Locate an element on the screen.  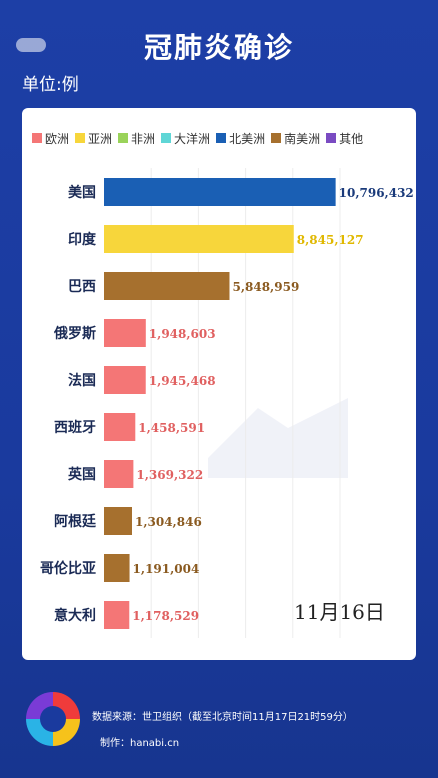
category-label: 法国 is located at coordinates (82, 380).